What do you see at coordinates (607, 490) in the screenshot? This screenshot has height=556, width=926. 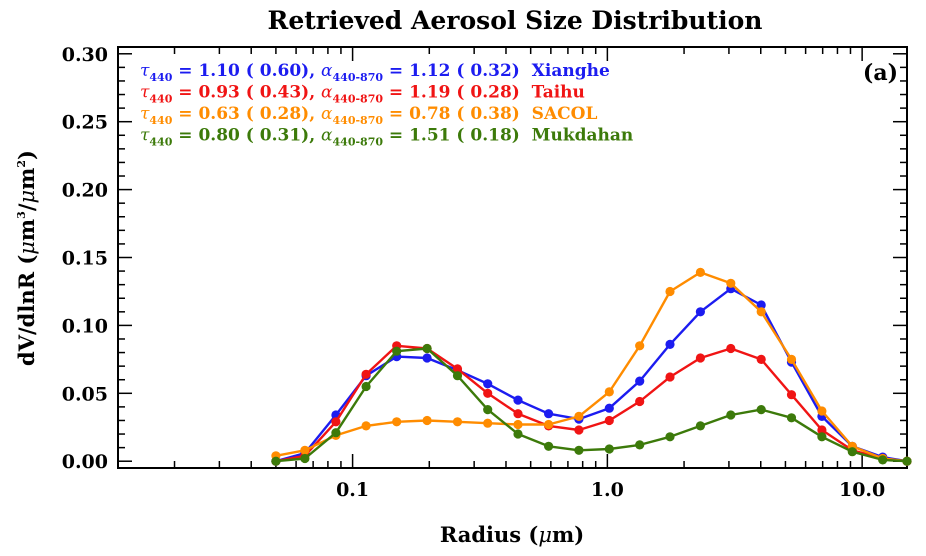 I see `x-tick-label: 1.0` at bounding box center [607, 490].